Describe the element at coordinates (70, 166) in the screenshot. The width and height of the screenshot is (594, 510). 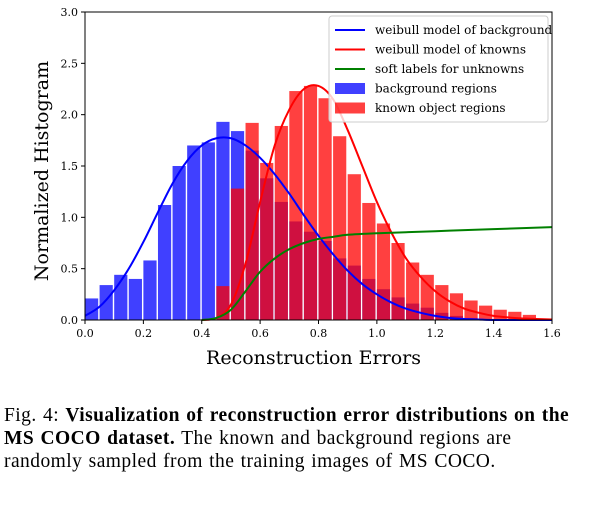
I see `y-tick-label: 1.5` at that location.